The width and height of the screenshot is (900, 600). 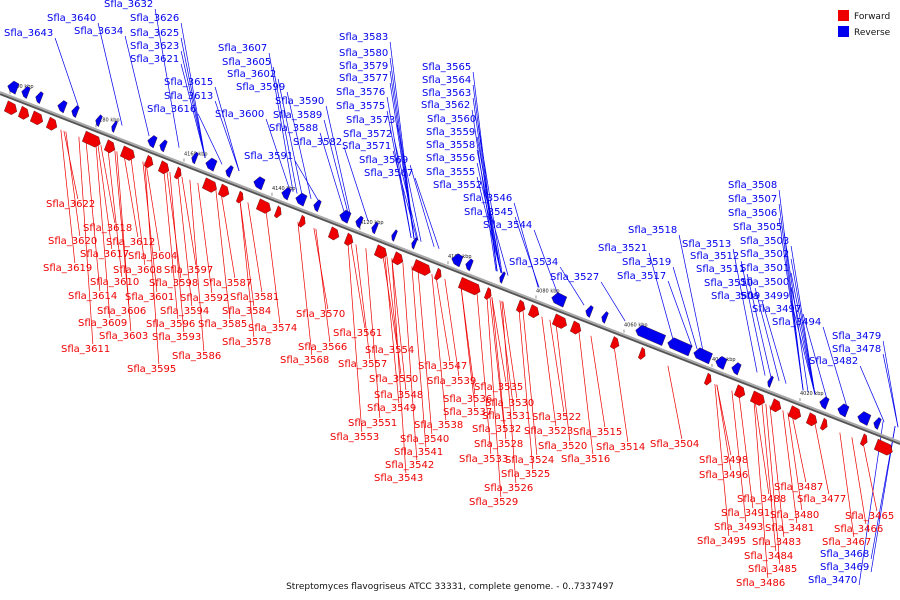 What do you see at coordinates (757, 227) in the screenshot?
I see `reverse-gene-label: Sfla_3505` at bounding box center [757, 227].